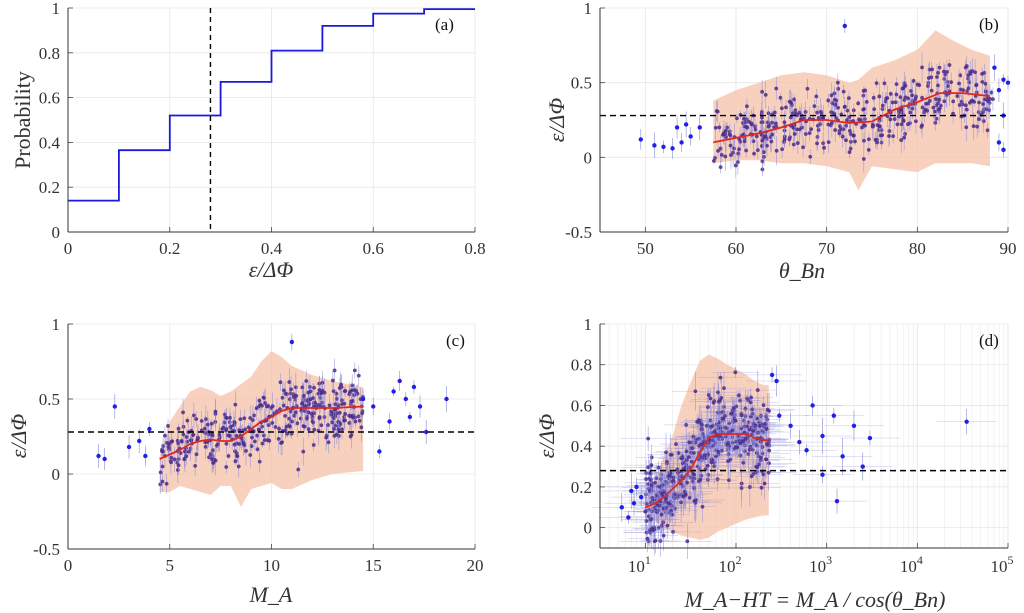  Describe the element at coordinates (56, 474) in the screenshot. I see `y-tick-label: 0` at that location.